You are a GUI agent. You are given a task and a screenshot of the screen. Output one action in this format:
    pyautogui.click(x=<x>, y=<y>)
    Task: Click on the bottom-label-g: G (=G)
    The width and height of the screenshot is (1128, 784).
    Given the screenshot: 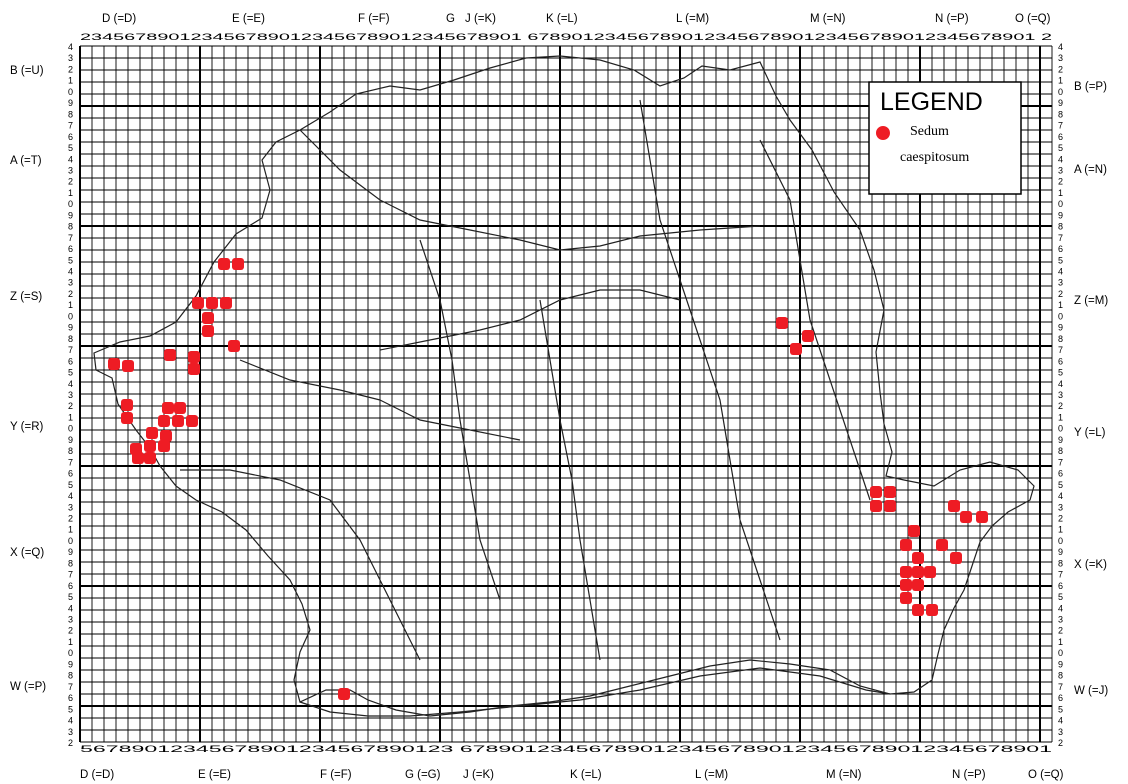 What is the action you would take?
    pyautogui.click(x=423, y=775)
    